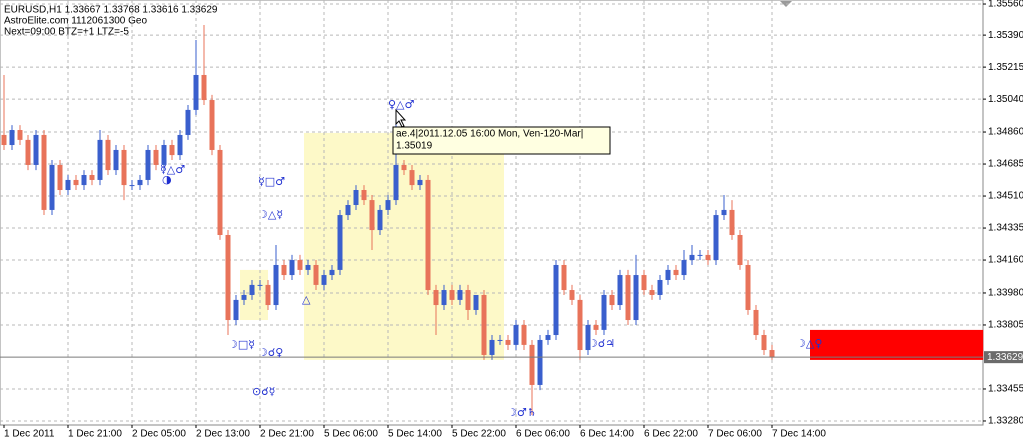 Image resolution: width=1023 pixels, height=442 pixels. I want to click on y-tick-label: 1.33280, so click(1005, 421).